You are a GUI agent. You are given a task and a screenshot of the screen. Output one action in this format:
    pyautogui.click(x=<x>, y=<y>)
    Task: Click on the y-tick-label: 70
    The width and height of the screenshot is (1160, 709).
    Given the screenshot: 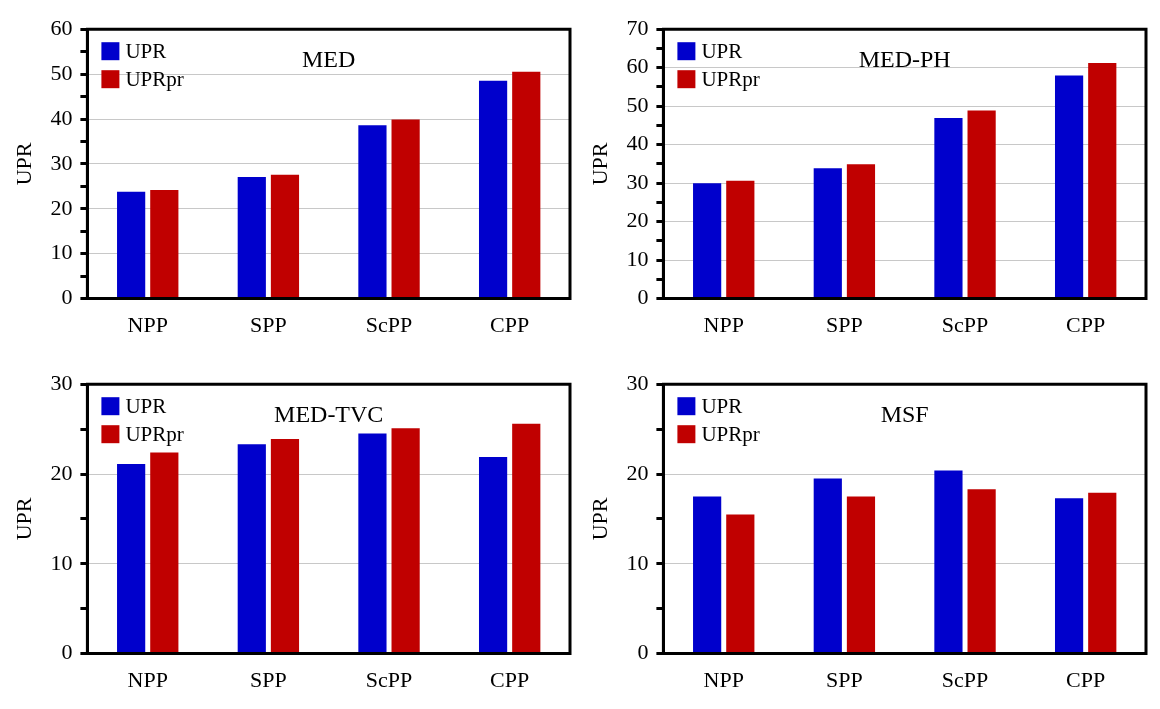 What is the action you would take?
    pyautogui.click(x=637, y=27)
    